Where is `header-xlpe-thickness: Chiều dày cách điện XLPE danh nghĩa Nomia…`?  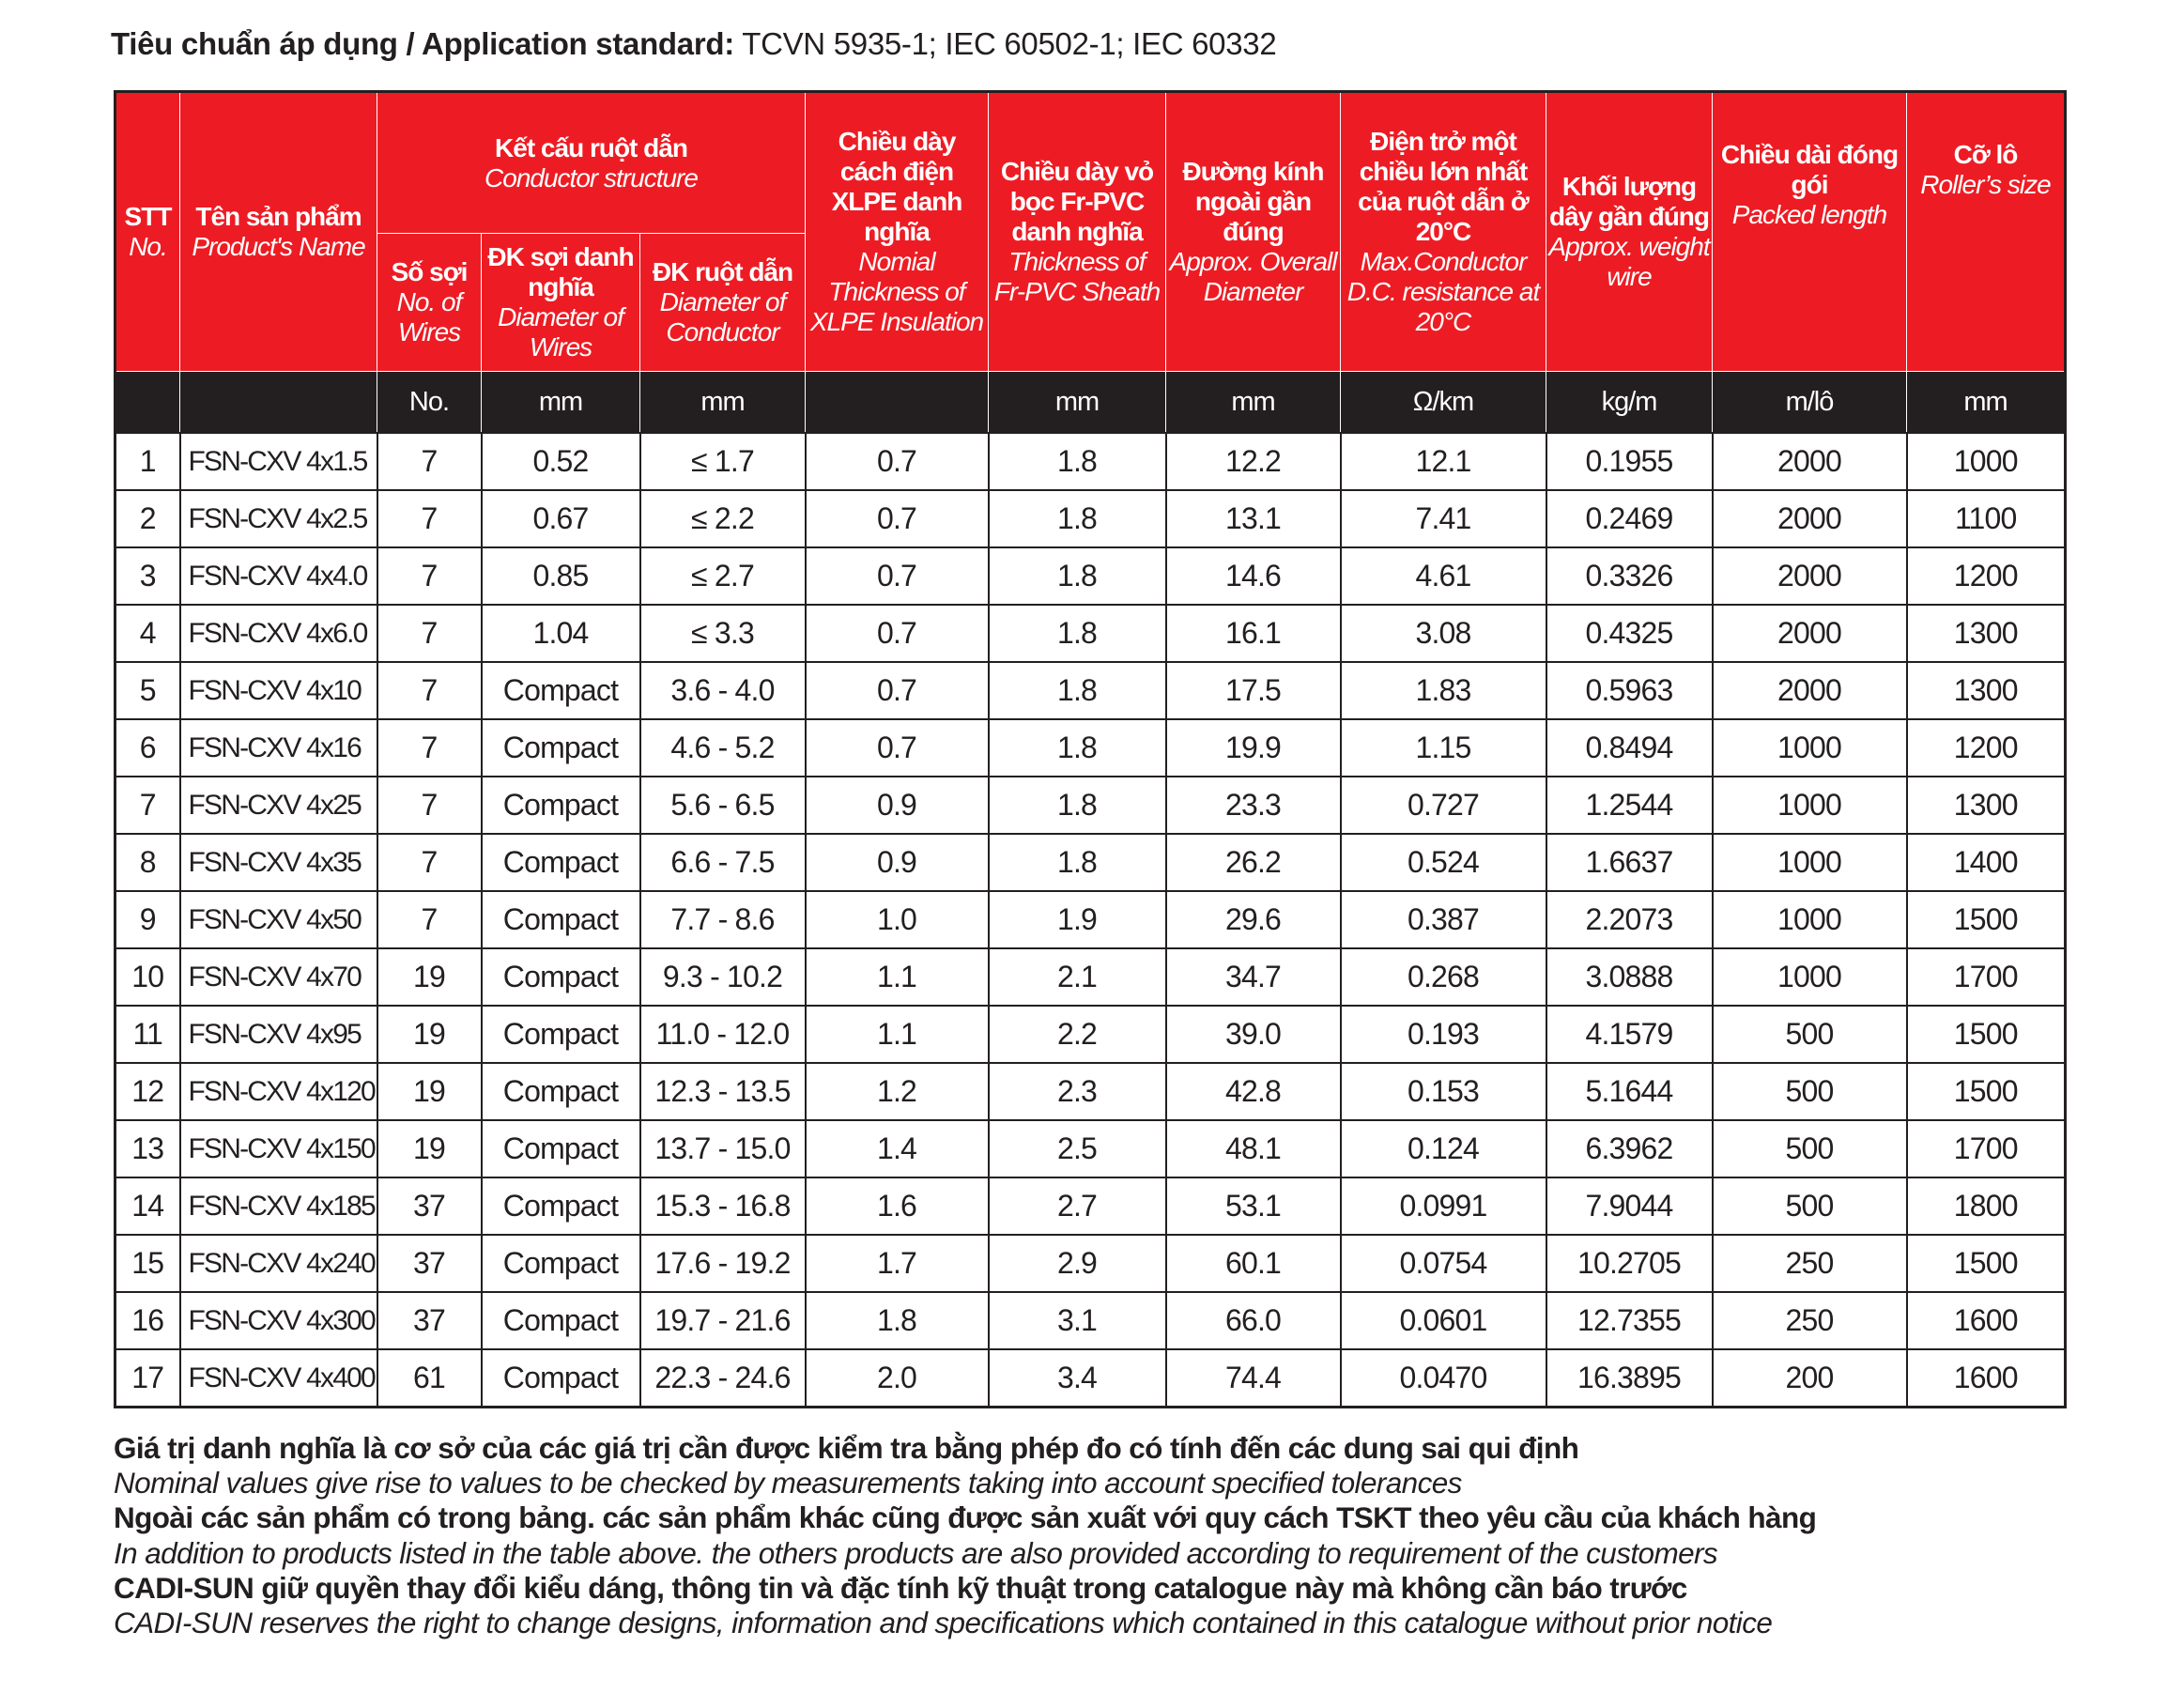
header-xlpe-thickness: Chiều dày cách điện XLPE danh nghĩa Nomia… is located at coordinates (897, 232).